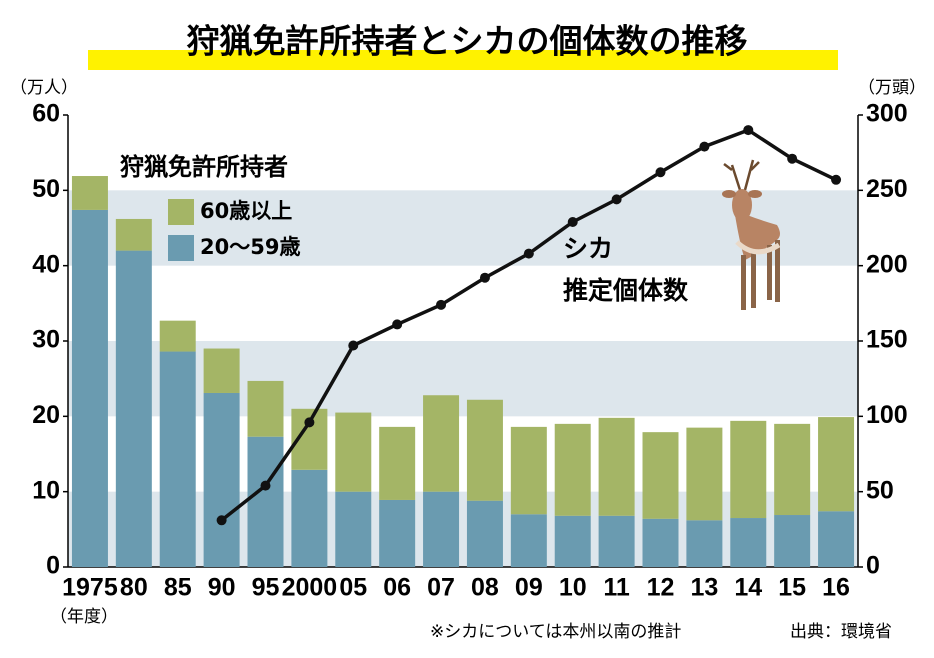 This screenshot has height=658, width=934. What do you see at coordinates (485, 588) in the screenshot?
I see `x-tick-label: 08` at bounding box center [485, 588].